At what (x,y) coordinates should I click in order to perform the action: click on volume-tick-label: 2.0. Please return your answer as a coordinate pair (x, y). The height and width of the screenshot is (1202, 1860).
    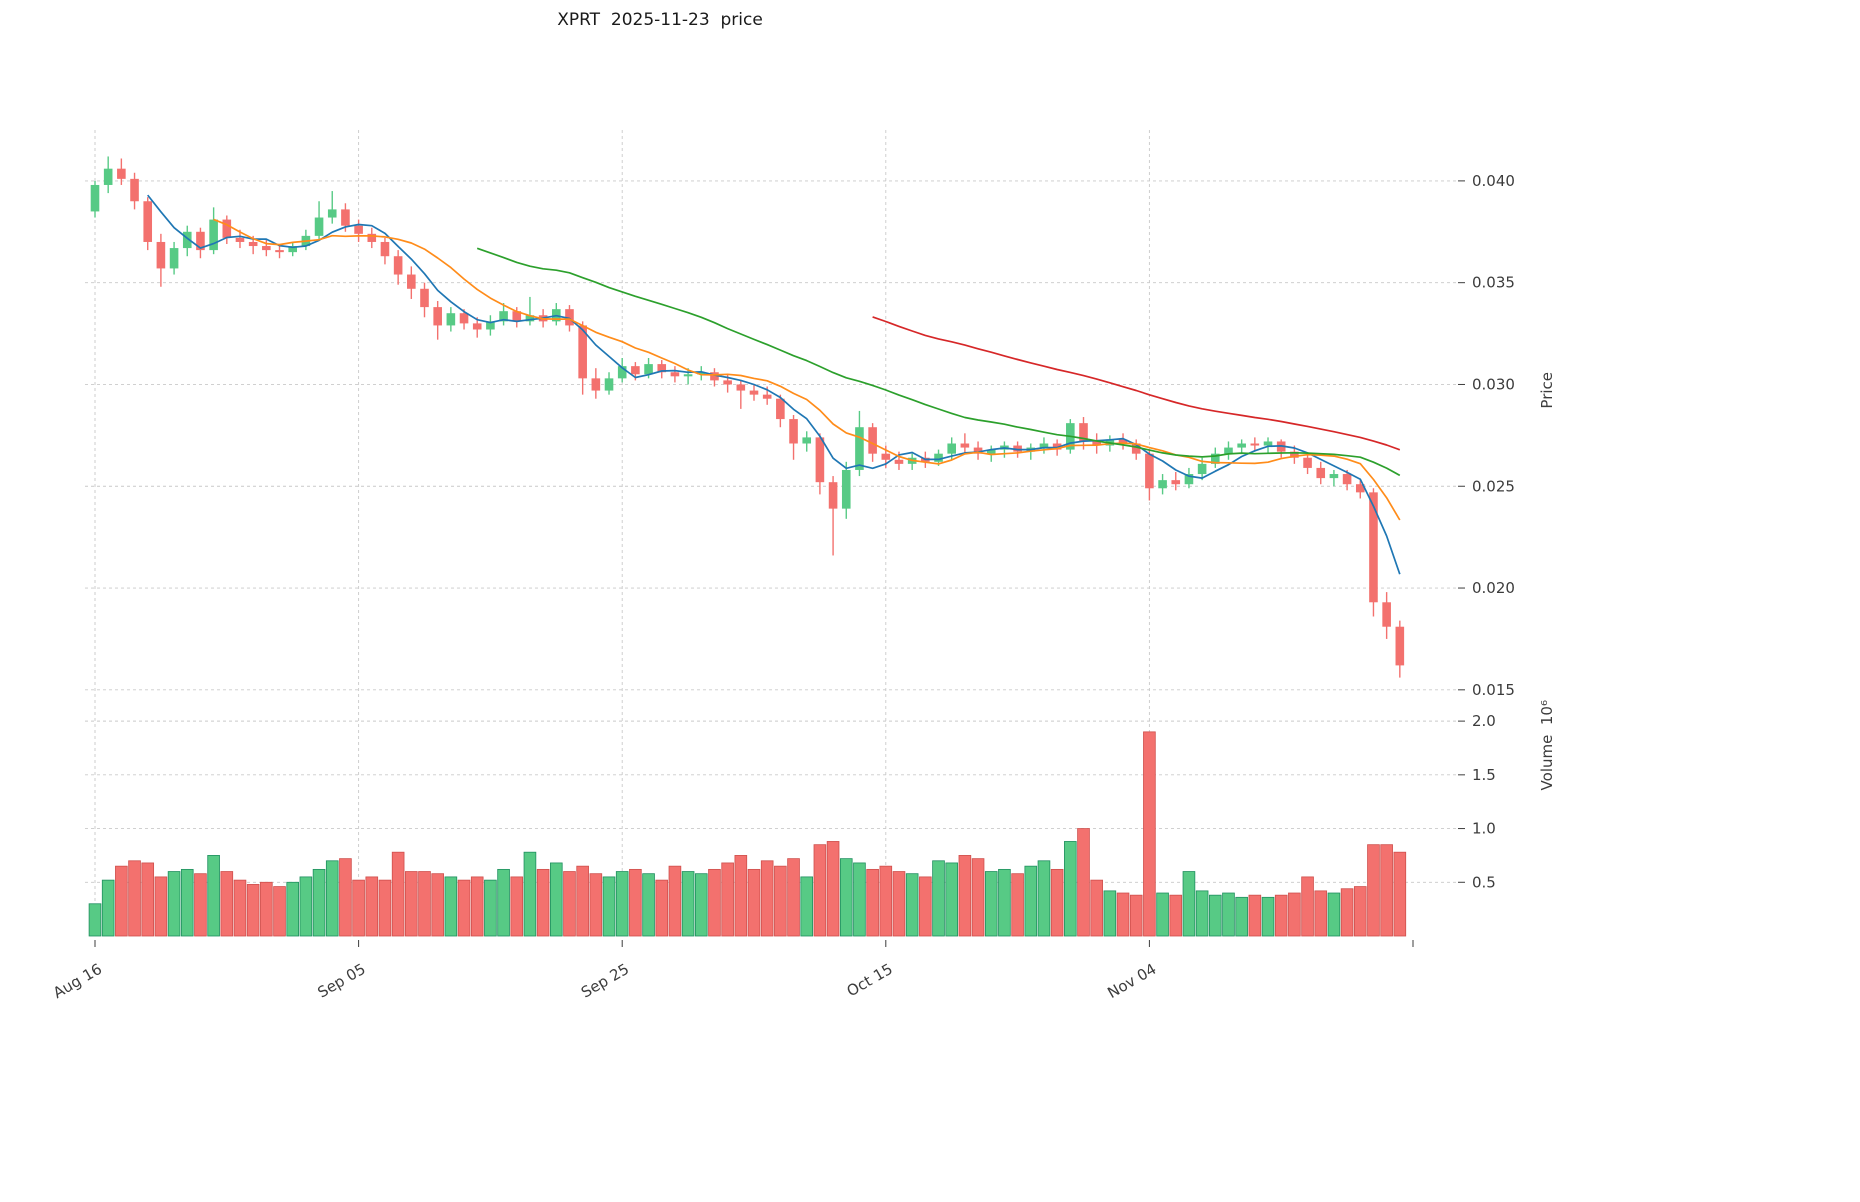
    Looking at the image, I should click on (1484, 721).